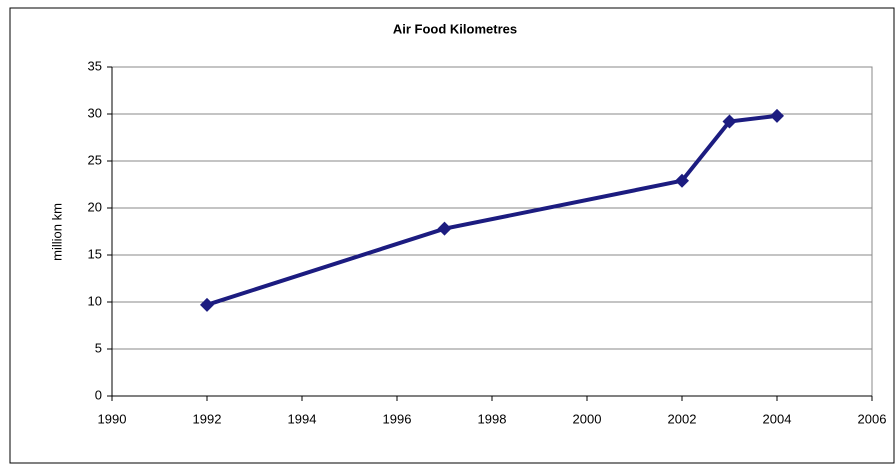  Describe the element at coordinates (302, 418) in the screenshot. I see `x-tick-label: 1994` at that location.